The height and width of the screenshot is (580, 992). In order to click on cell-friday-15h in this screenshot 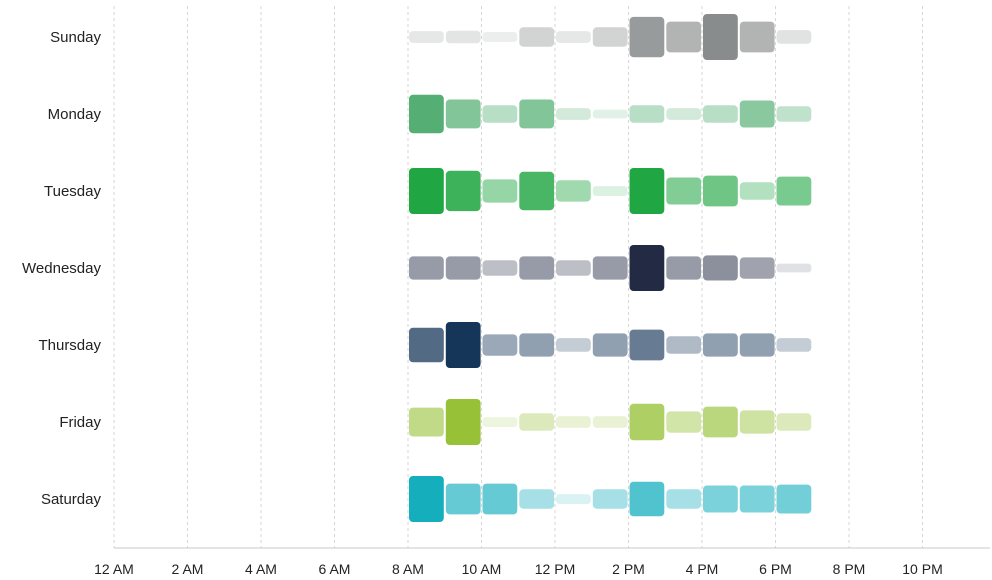, I will do `click(683, 421)`.